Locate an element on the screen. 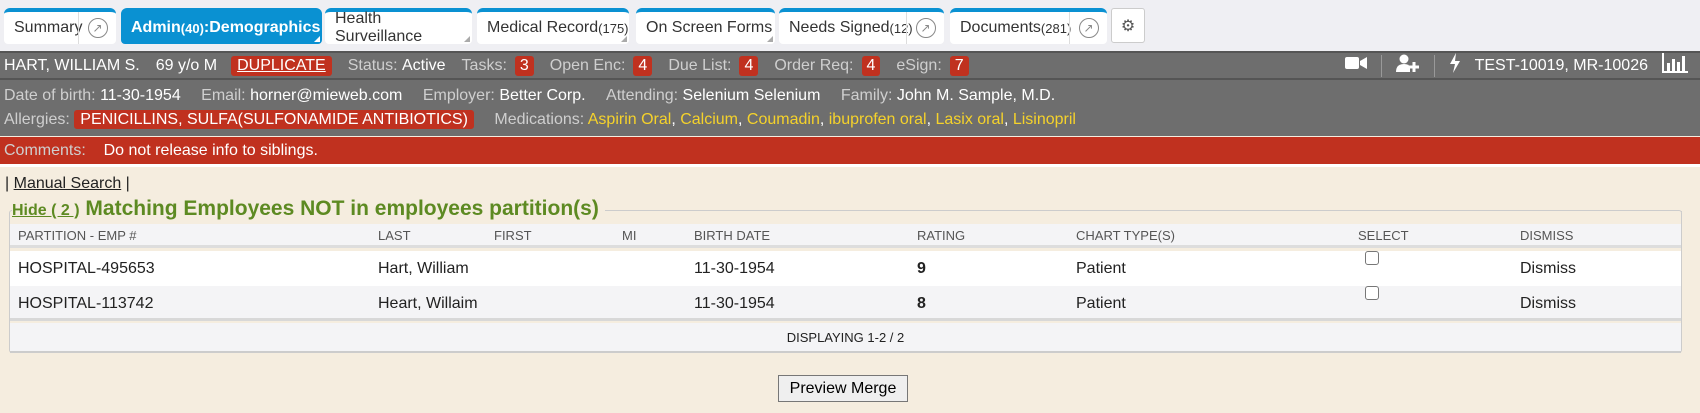 This screenshot has width=1700, height=413. due-list-badge: 4 is located at coordinates (749, 65).